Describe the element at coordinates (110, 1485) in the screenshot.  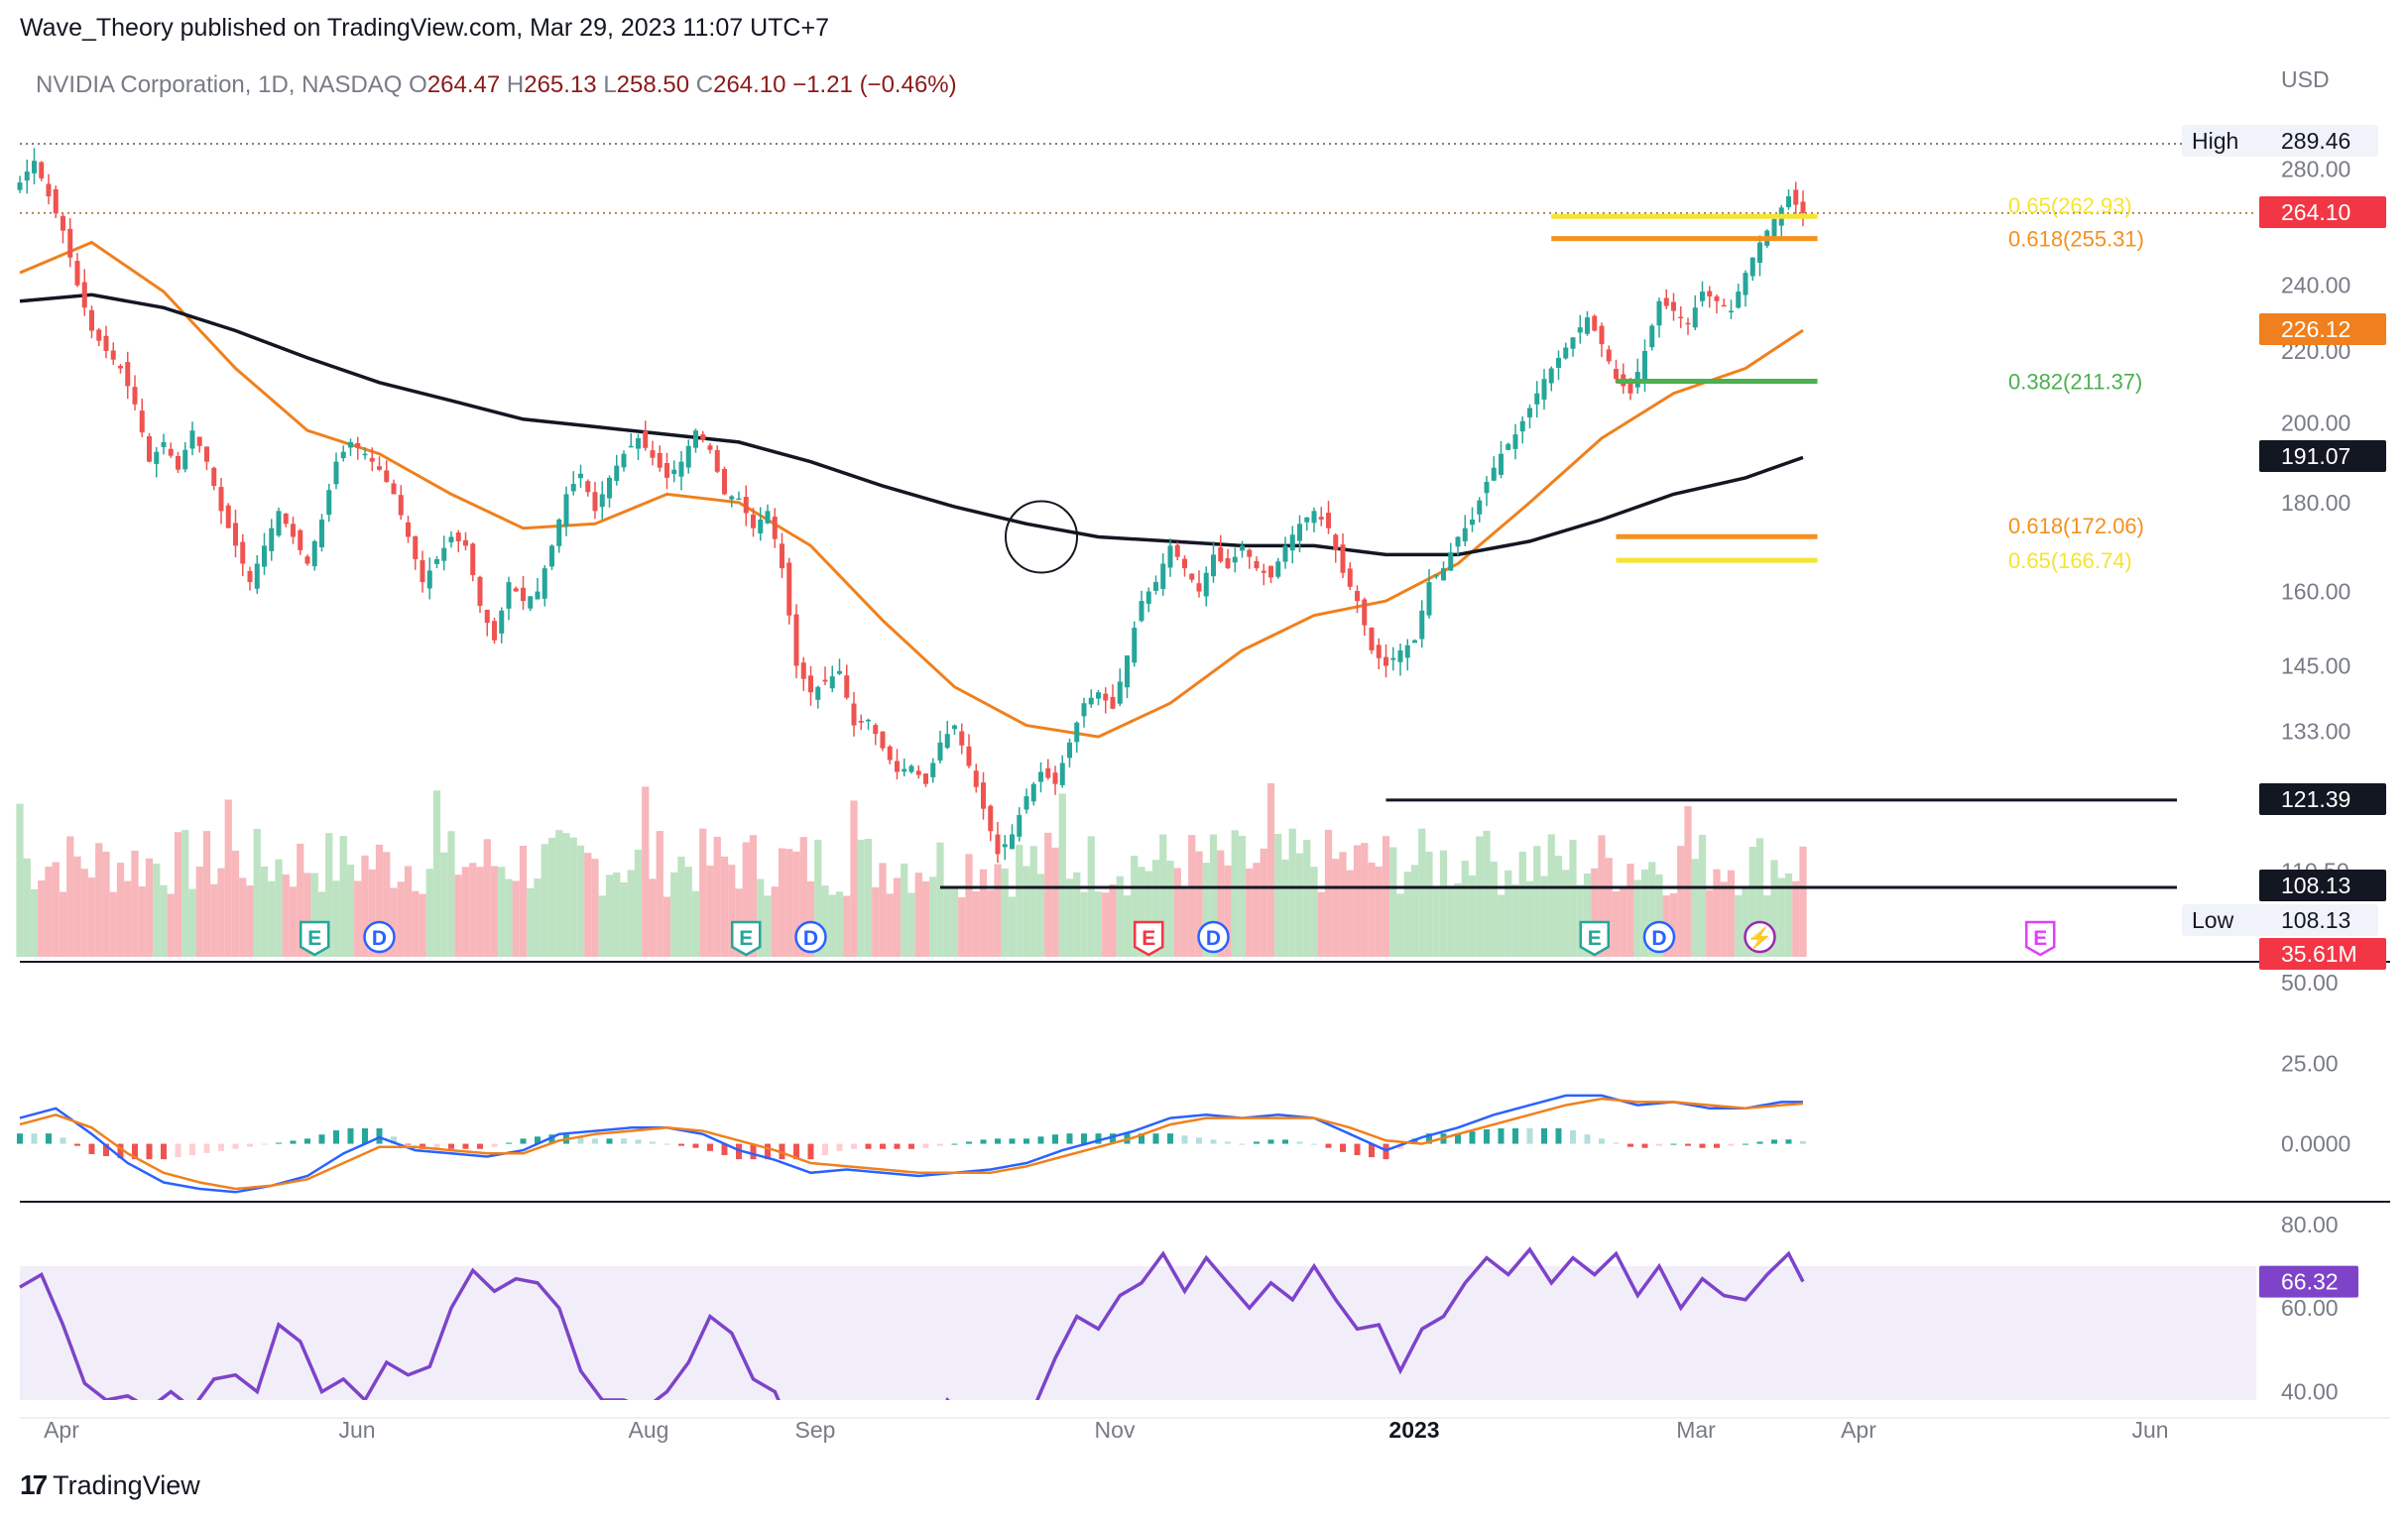
I see `tradingview-logo: 17 TradingView` at that location.